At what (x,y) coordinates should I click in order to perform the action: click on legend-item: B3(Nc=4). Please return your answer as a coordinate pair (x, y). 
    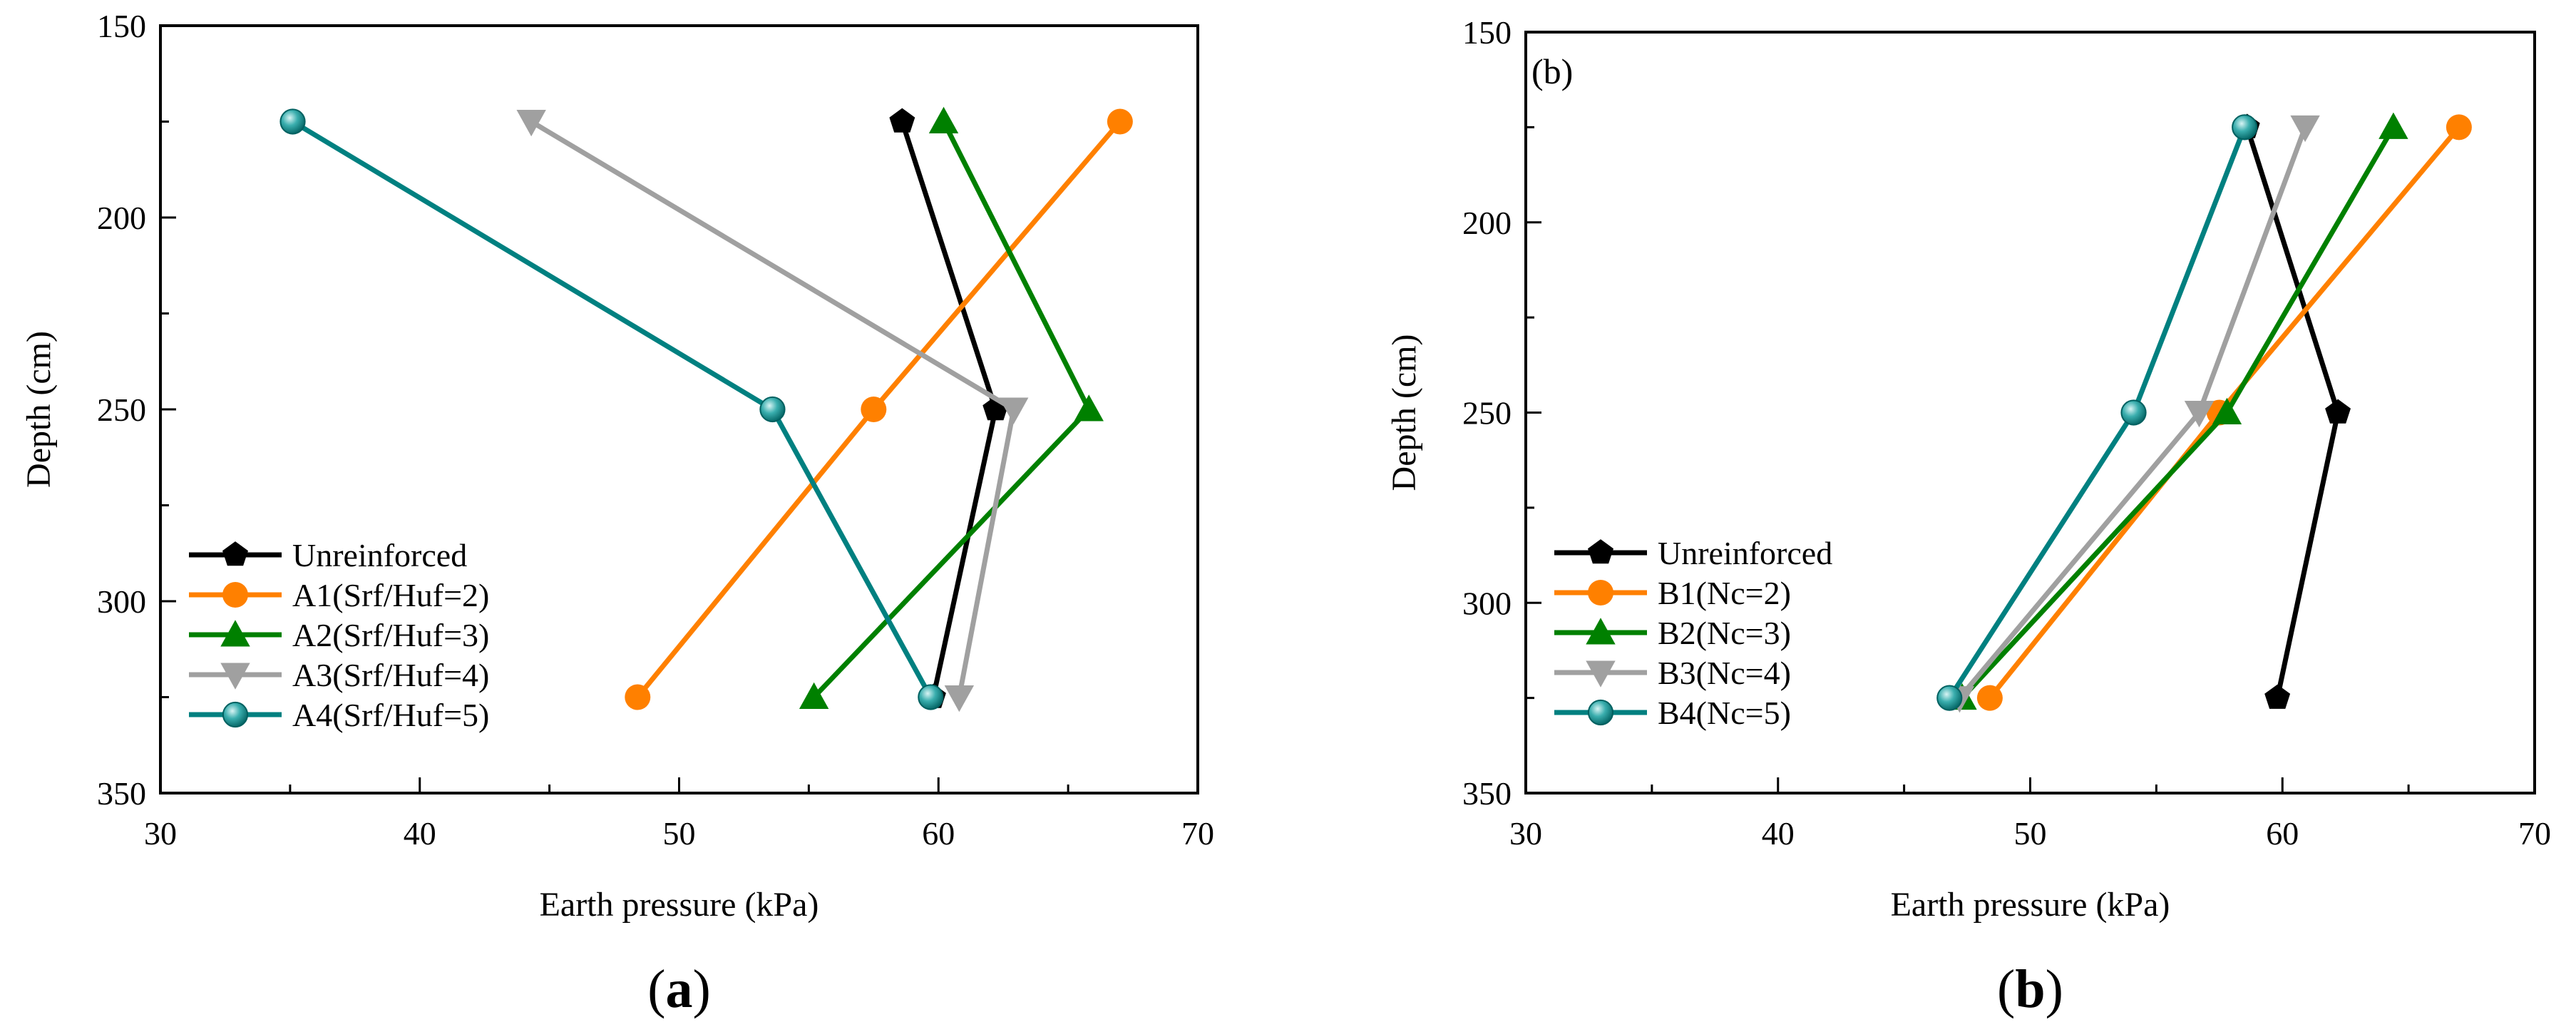
    Looking at the image, I should click on (1672, 673).